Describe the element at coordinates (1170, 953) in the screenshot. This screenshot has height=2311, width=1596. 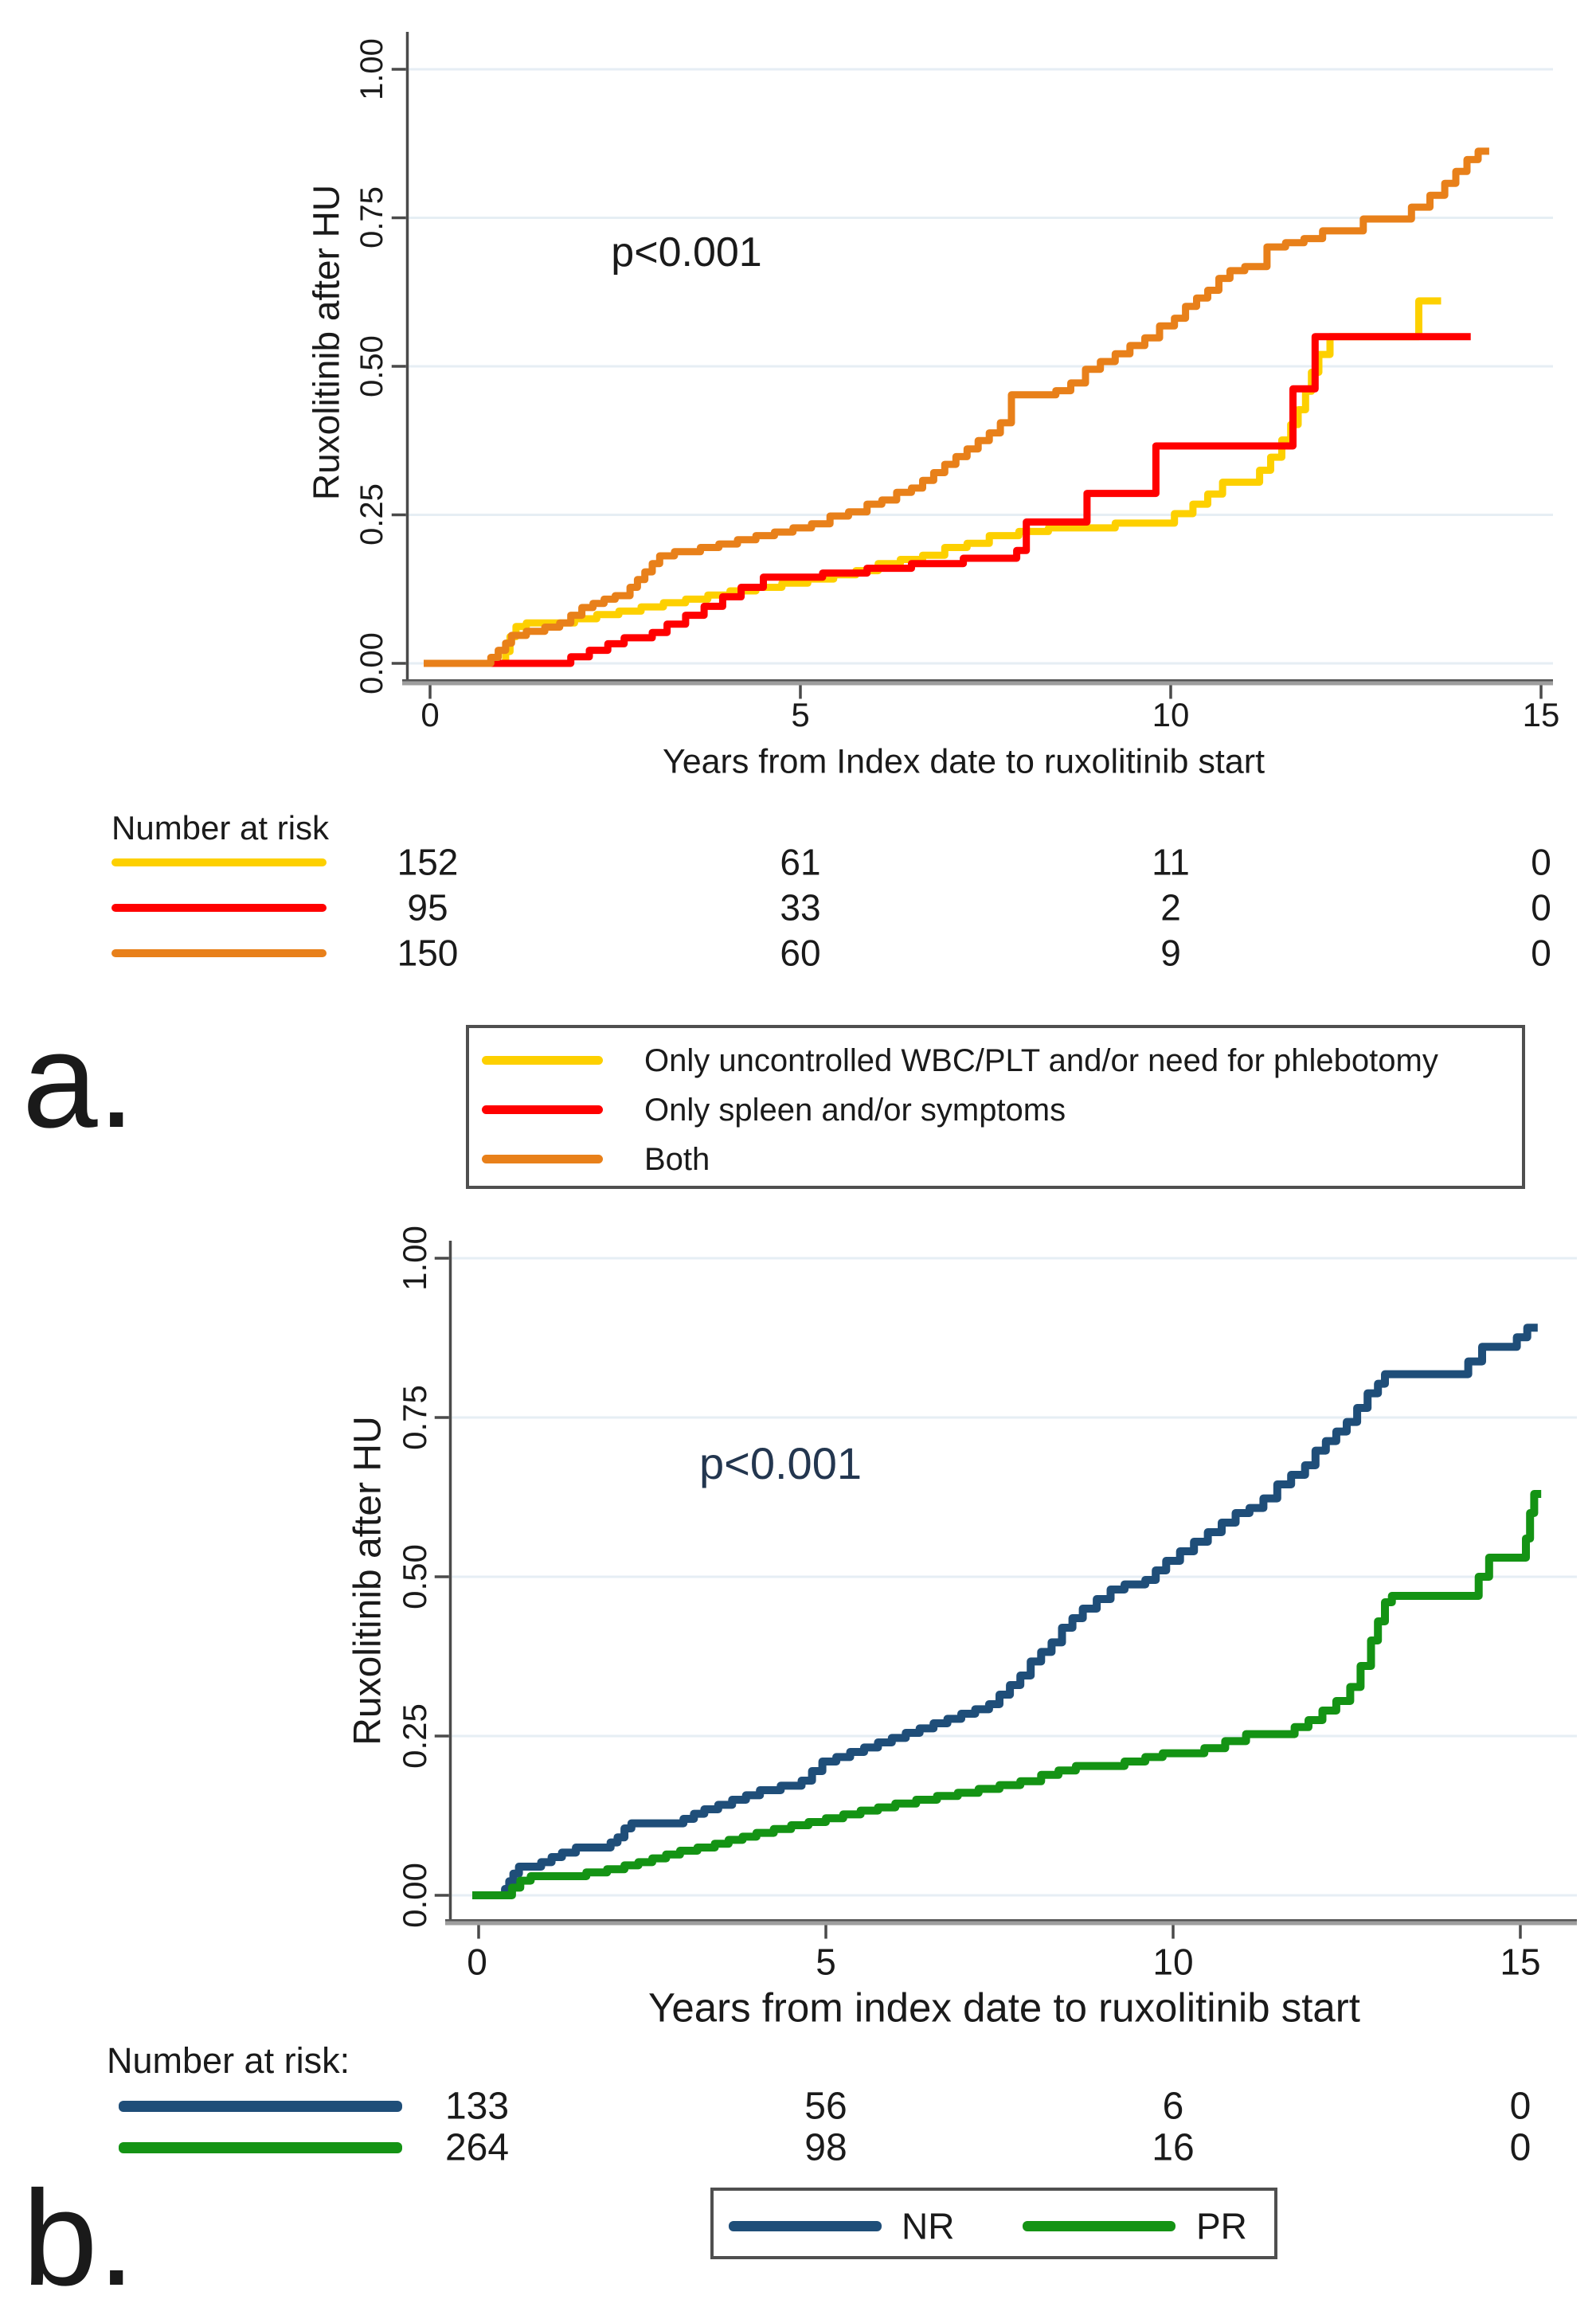
I see `risk-count: 9` at that location.